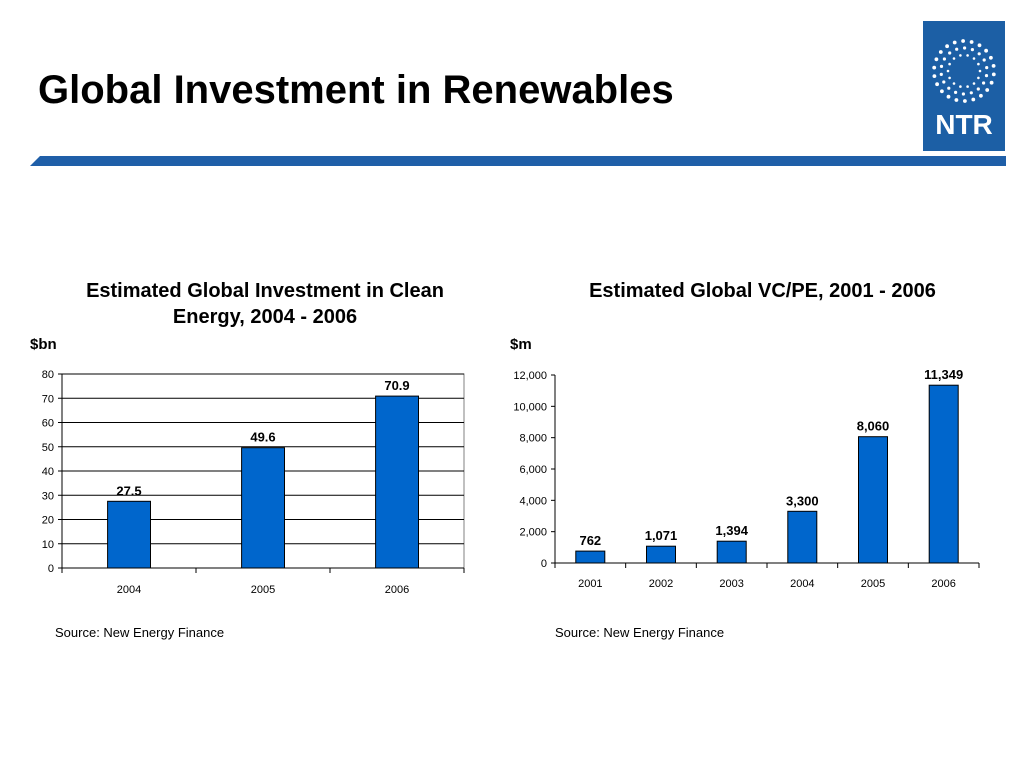 This screenshot has width=1024, height=768. Describe the element at coordinates (762, 291) in the screenshot. I see `chart2-title: Estimated Global VC/PE, 2001 - 2006` at that location.